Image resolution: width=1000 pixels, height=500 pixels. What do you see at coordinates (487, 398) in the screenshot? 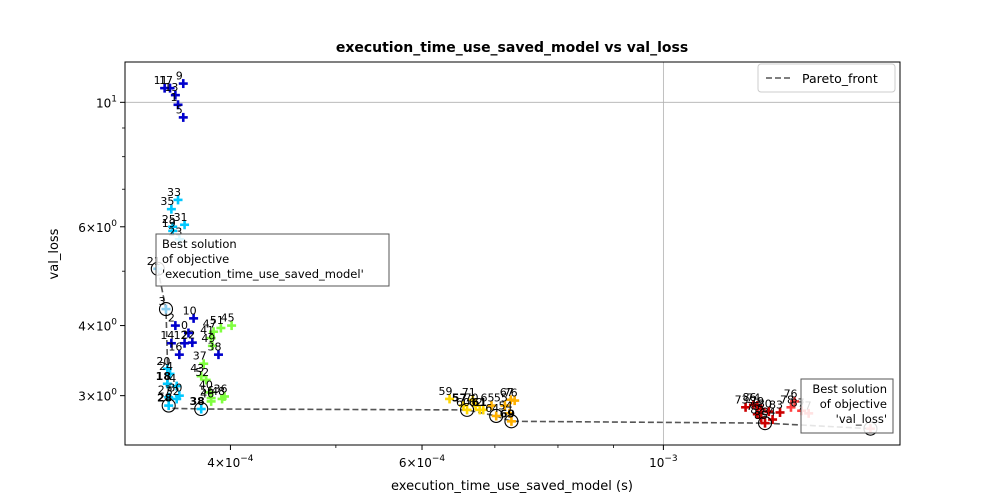
I see `point-label: 65` at bounding box center [487, 398].